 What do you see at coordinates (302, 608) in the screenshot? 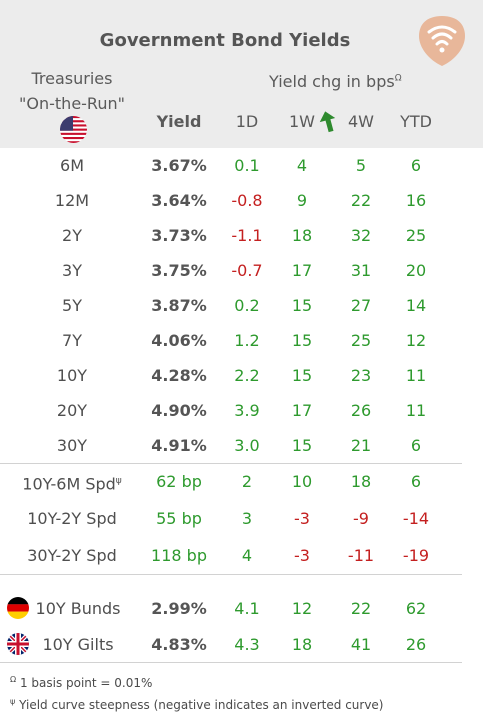
I see `change-1w: 12` at bounding box center [302, 608].